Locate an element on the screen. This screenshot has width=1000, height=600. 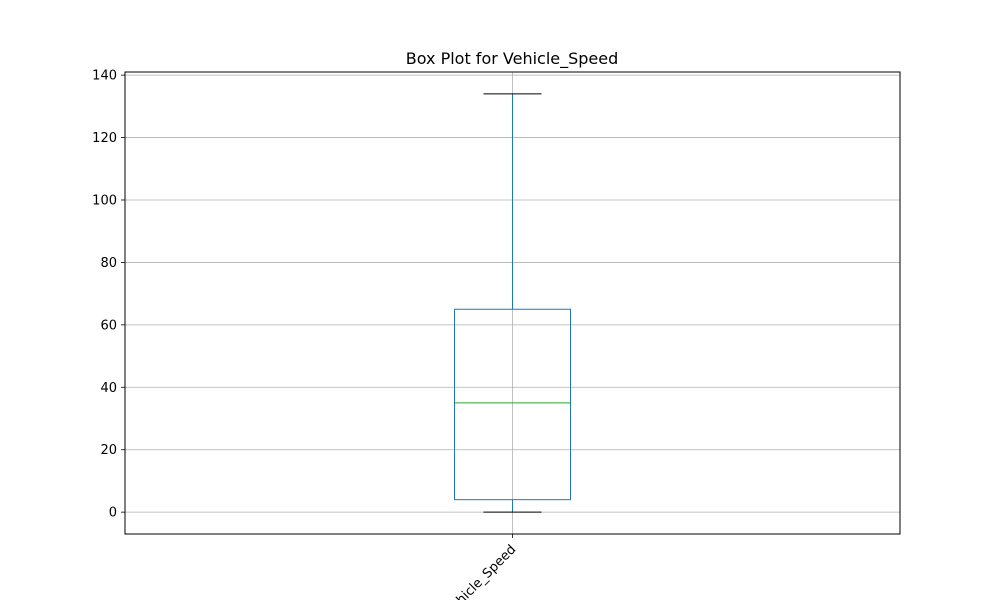
y-tick-label: 80 is located at coordinates (108, 263).